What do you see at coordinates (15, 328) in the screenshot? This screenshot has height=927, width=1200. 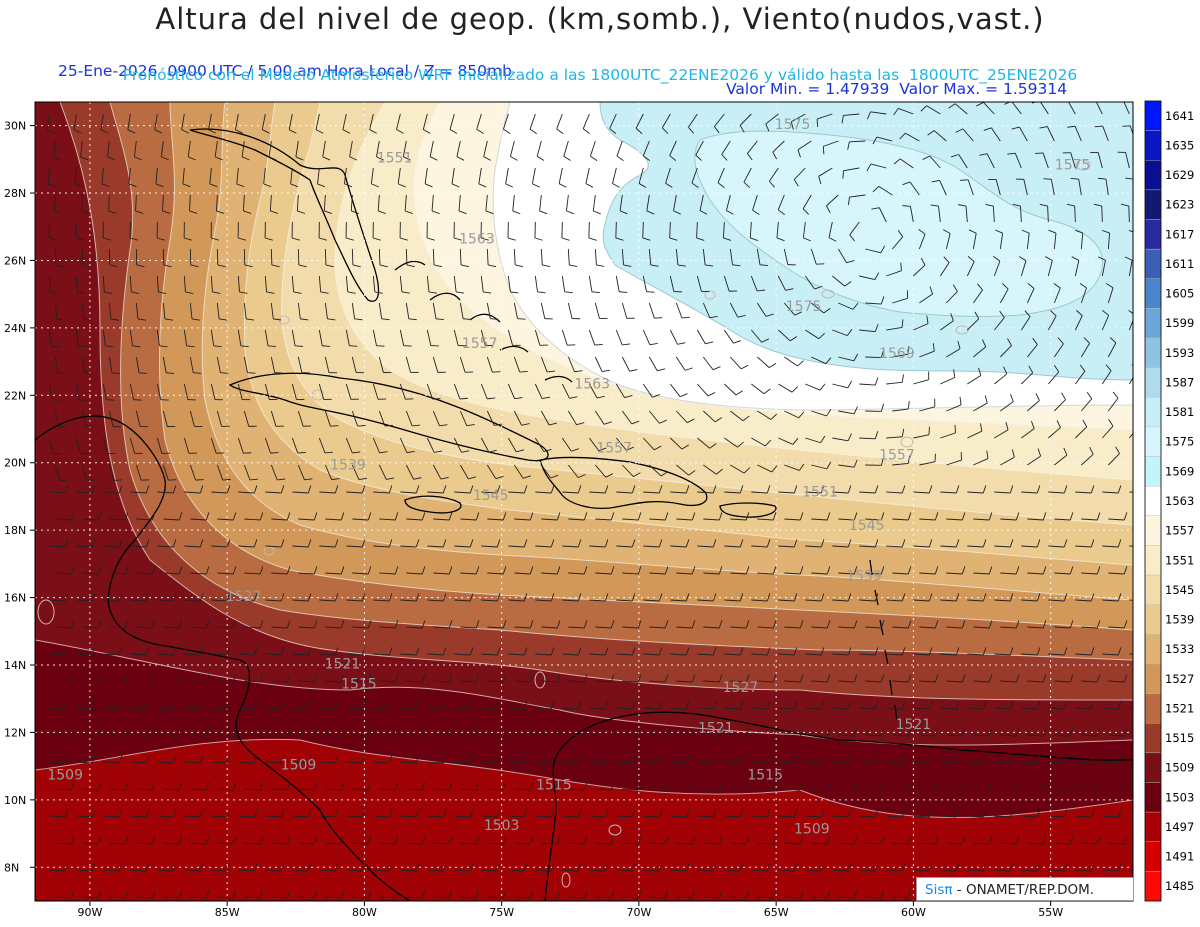 I see `lat-tick-label: 24N` at bounding box center [15, 328].